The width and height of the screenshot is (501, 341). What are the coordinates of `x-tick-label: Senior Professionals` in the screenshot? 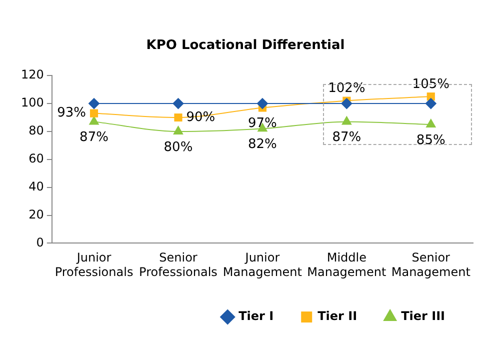 It's located at (178, 264).